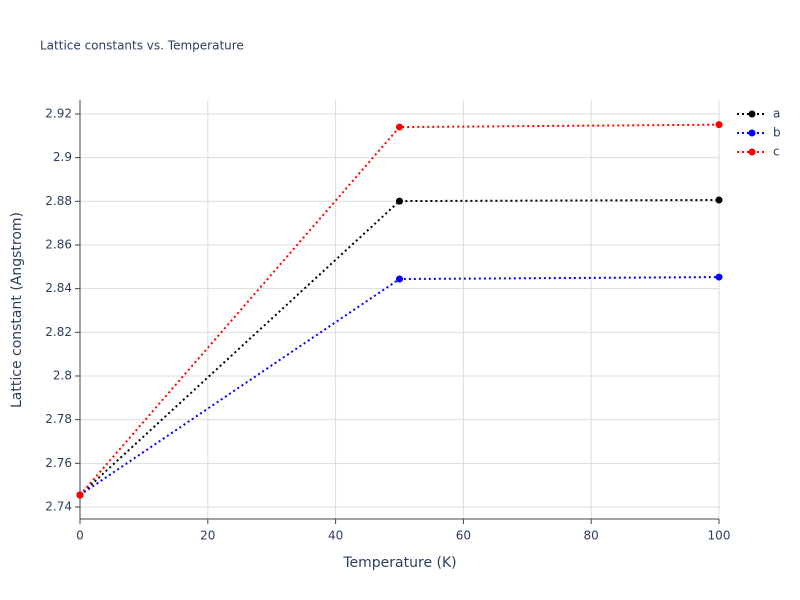 The height and width of the screenshot is (600, 800). I want to click on y-axis-label: Lattice constant (Angstrom), so click(17, 310).